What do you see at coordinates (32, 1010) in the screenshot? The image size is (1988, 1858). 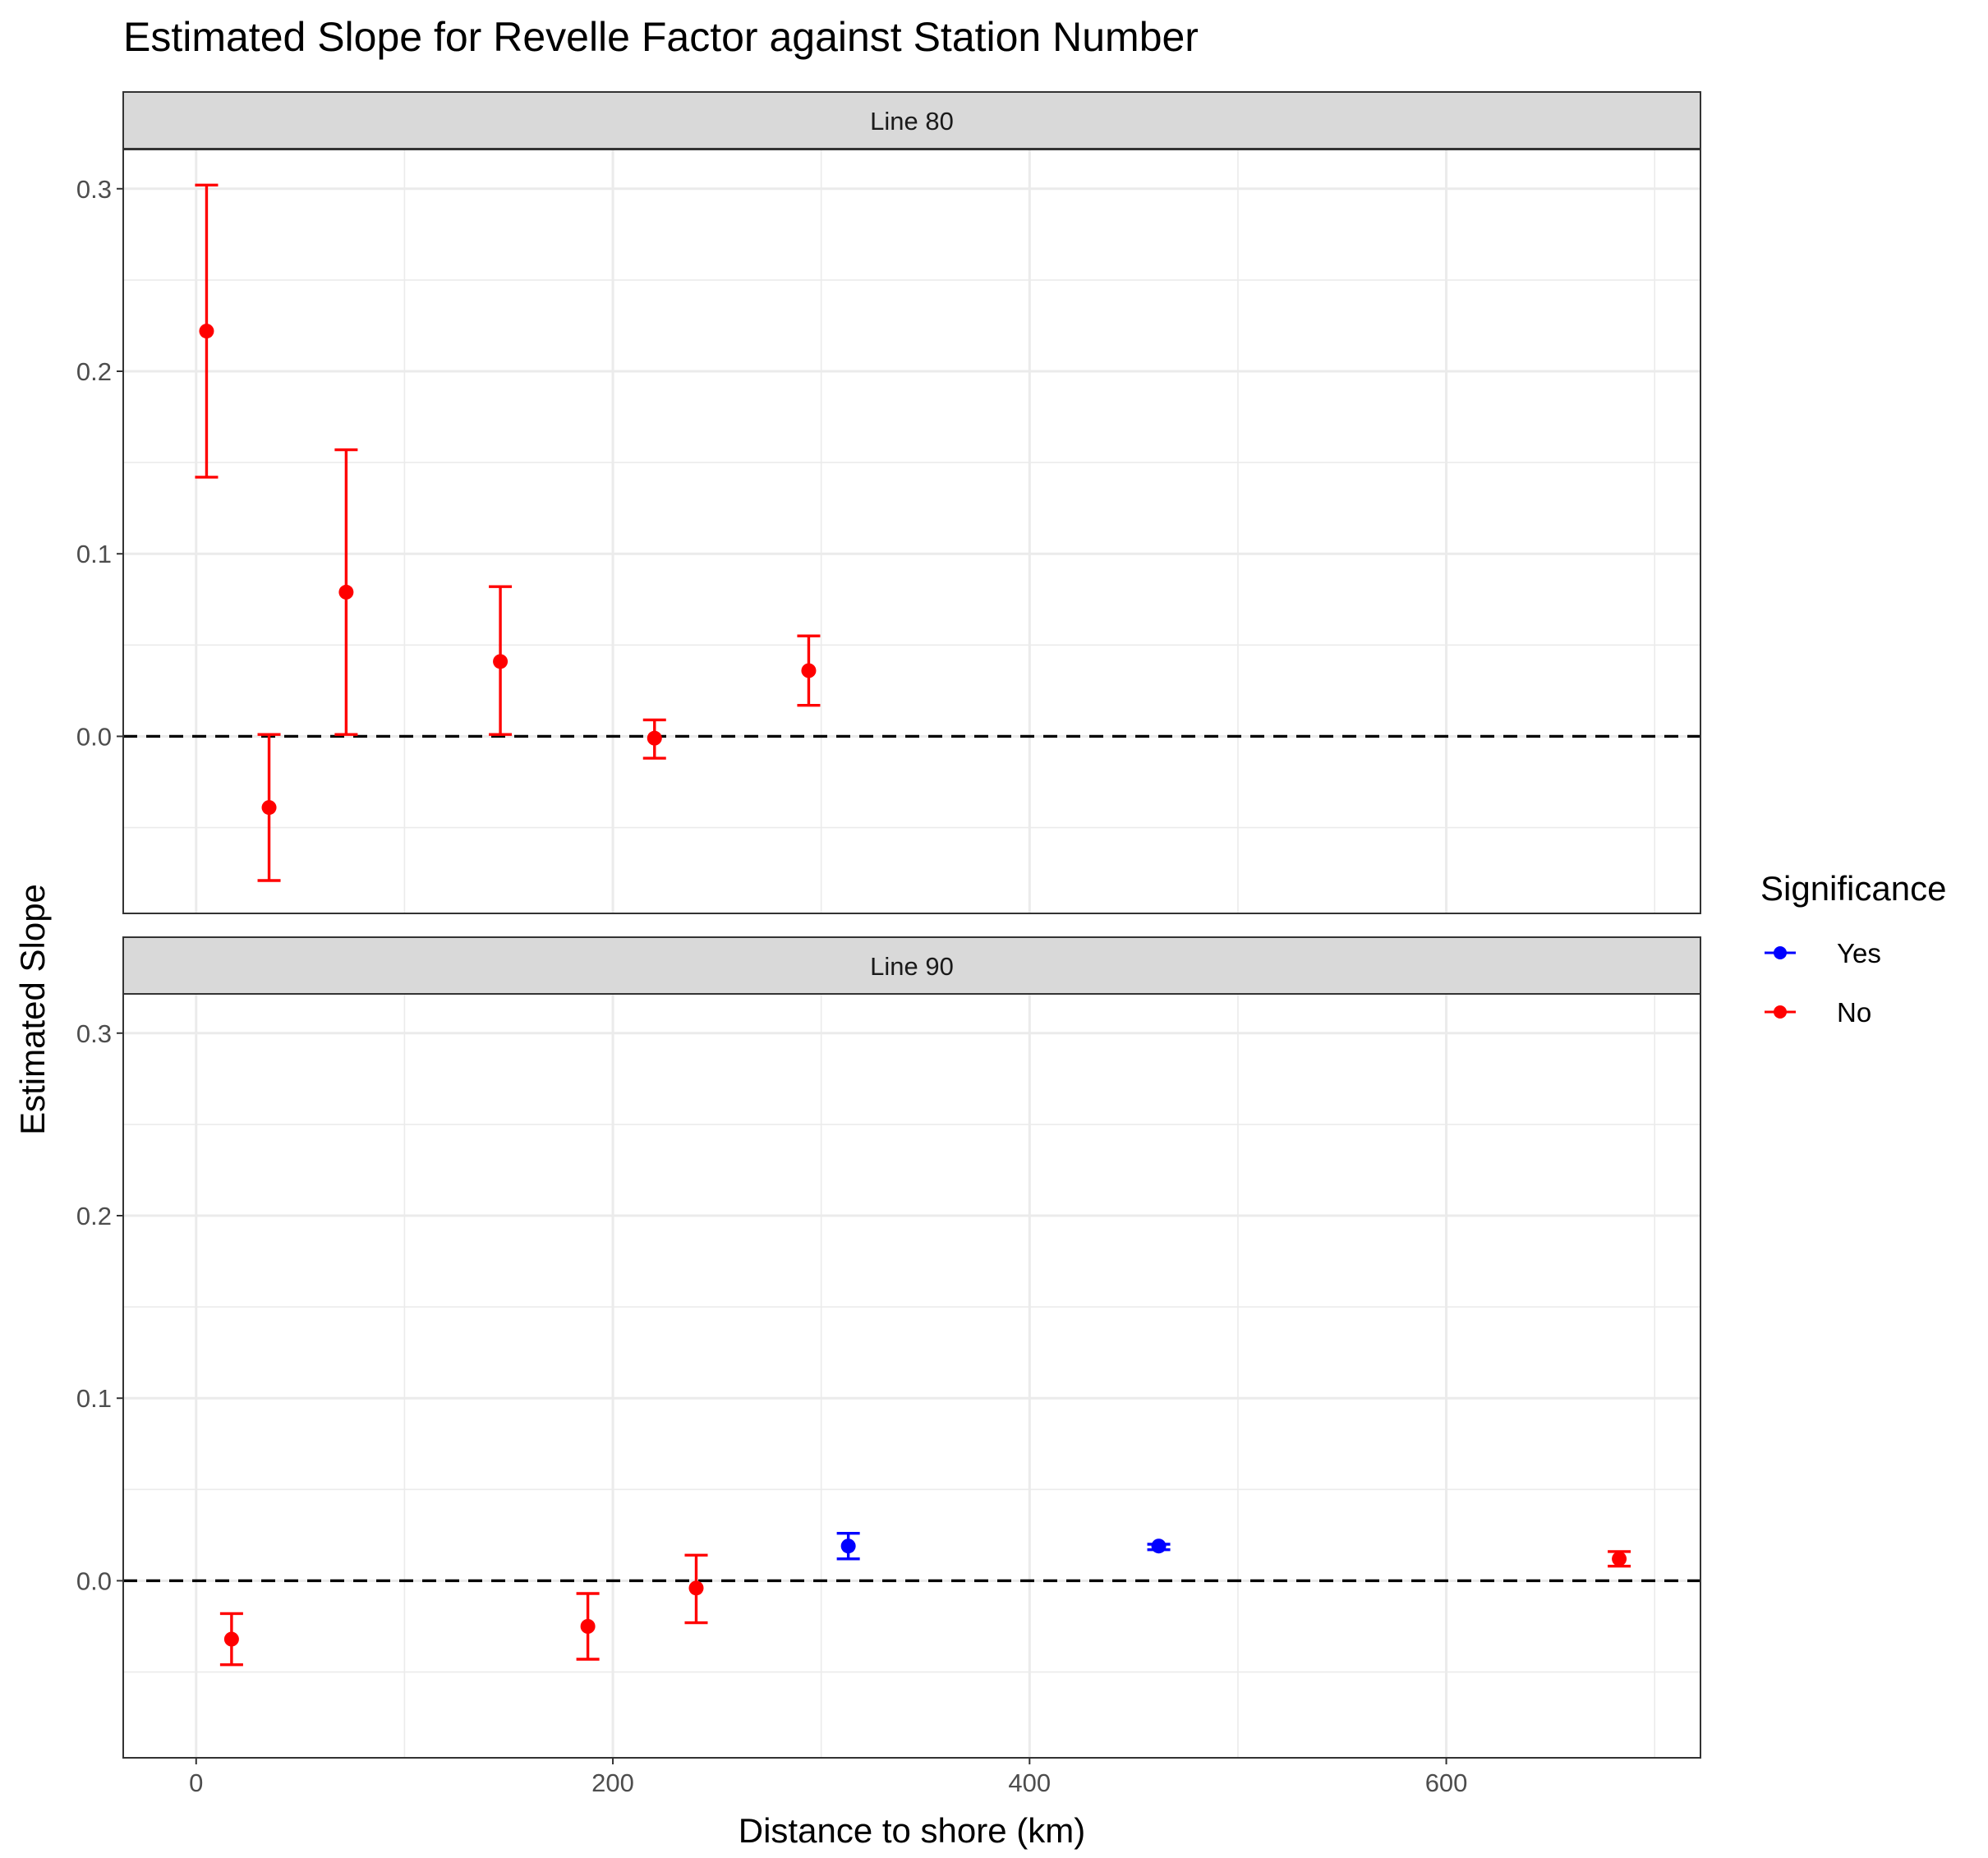 I see `y-axis-title: Estimated Slope` at bounding box center [32, 1010].